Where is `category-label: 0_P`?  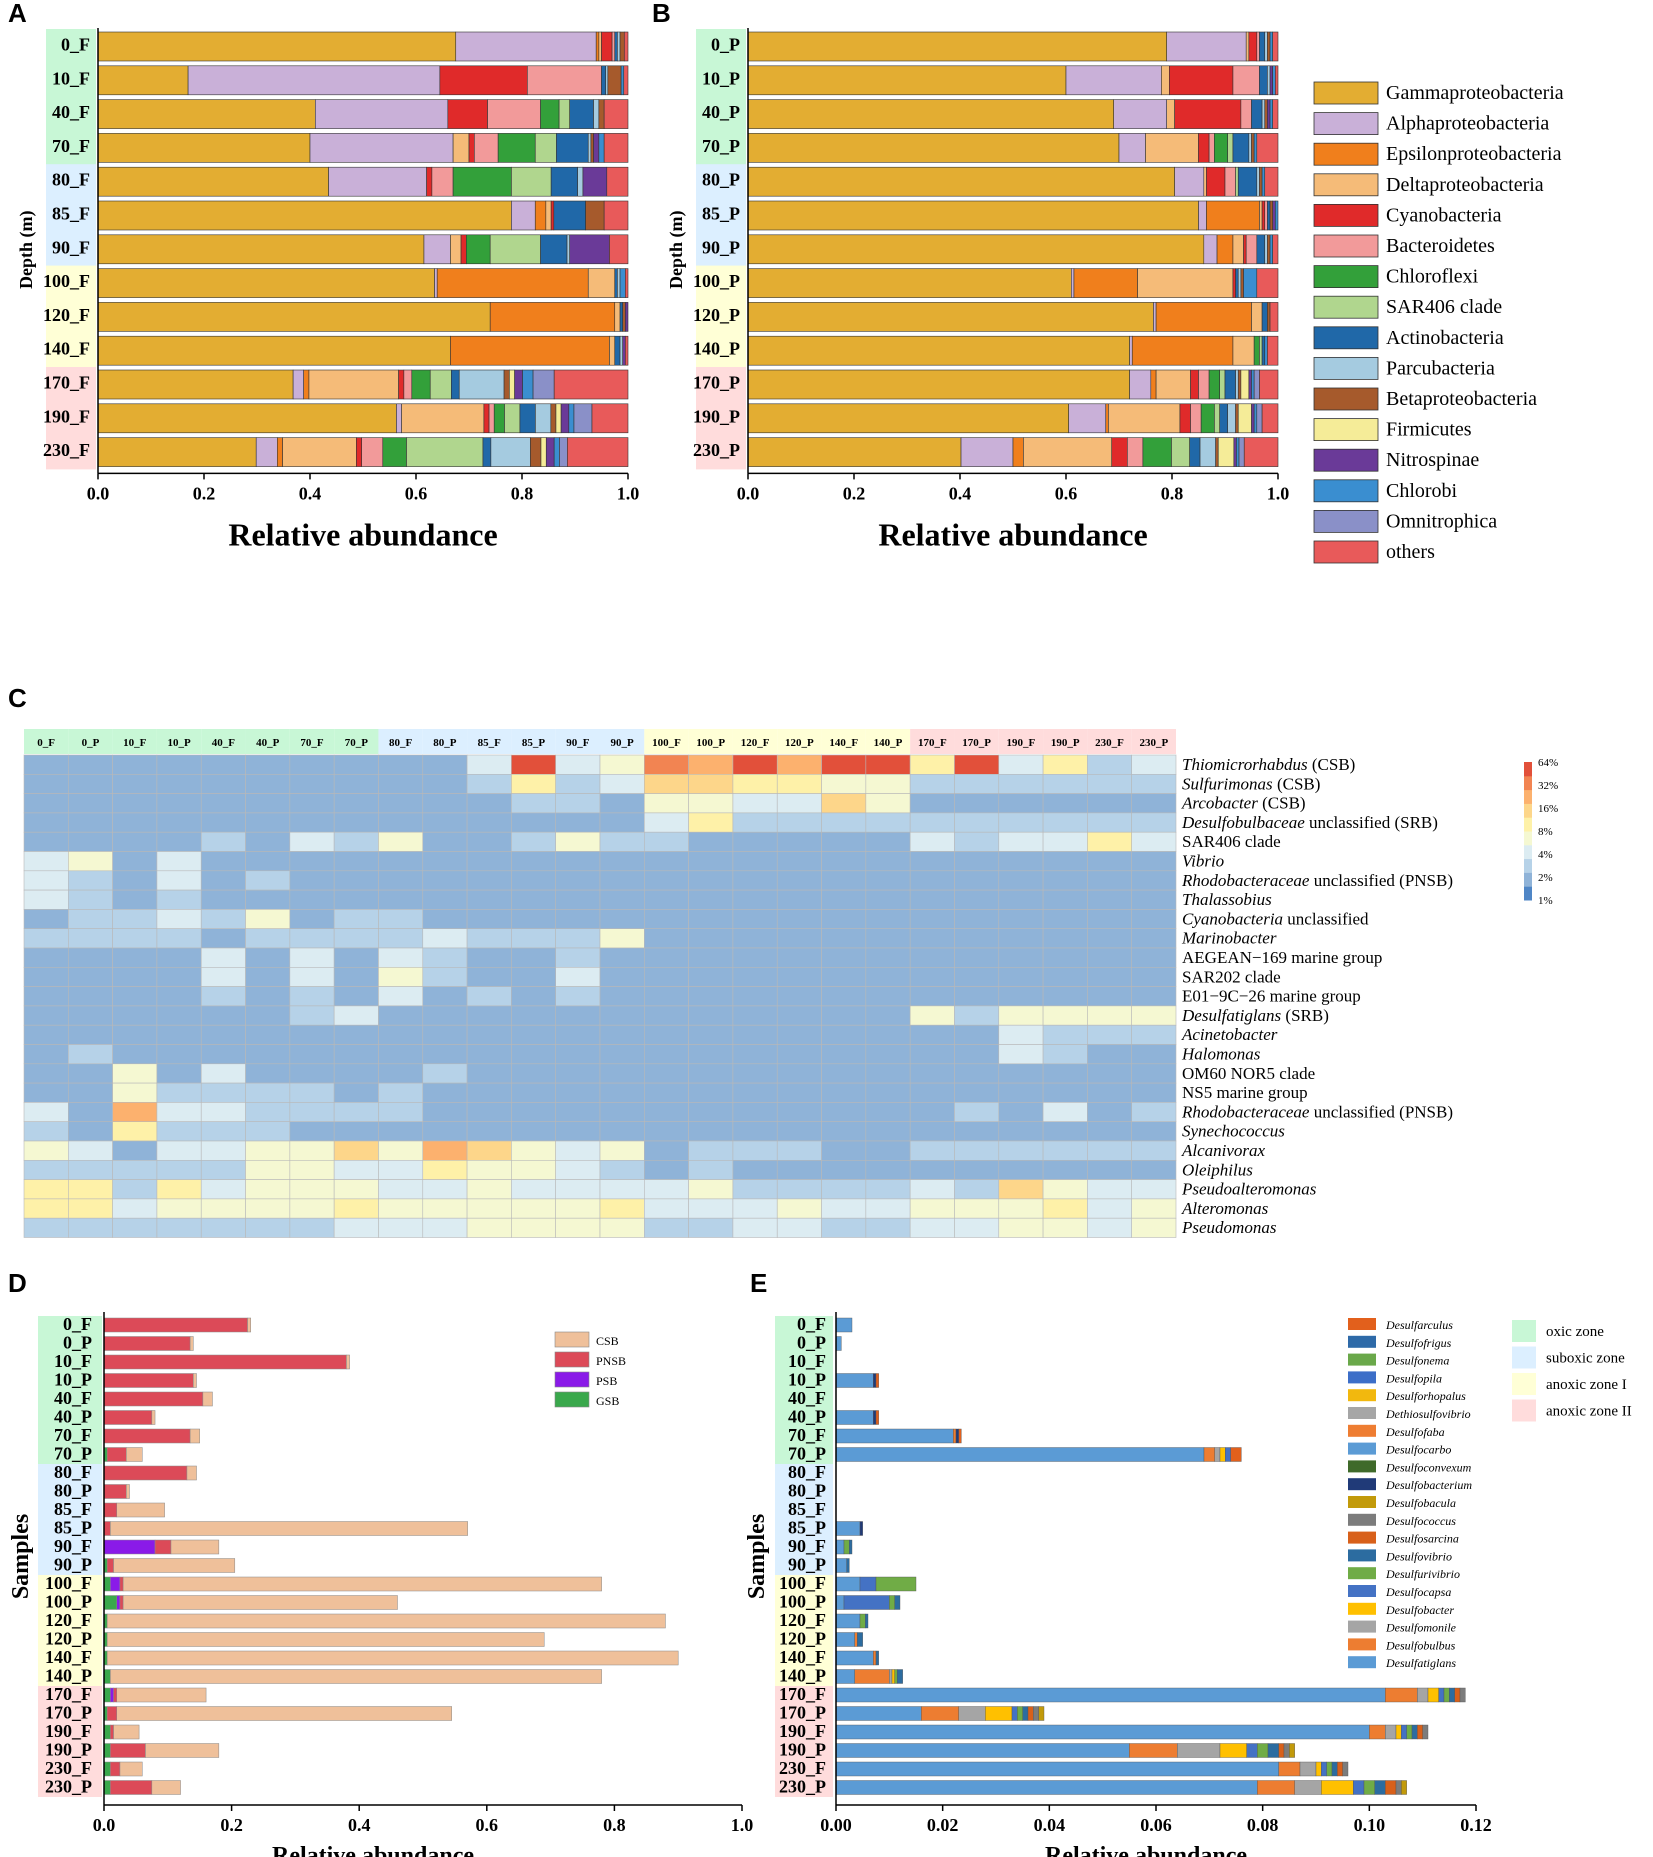
category-label: 0_P is located at coordinates (725, 45).